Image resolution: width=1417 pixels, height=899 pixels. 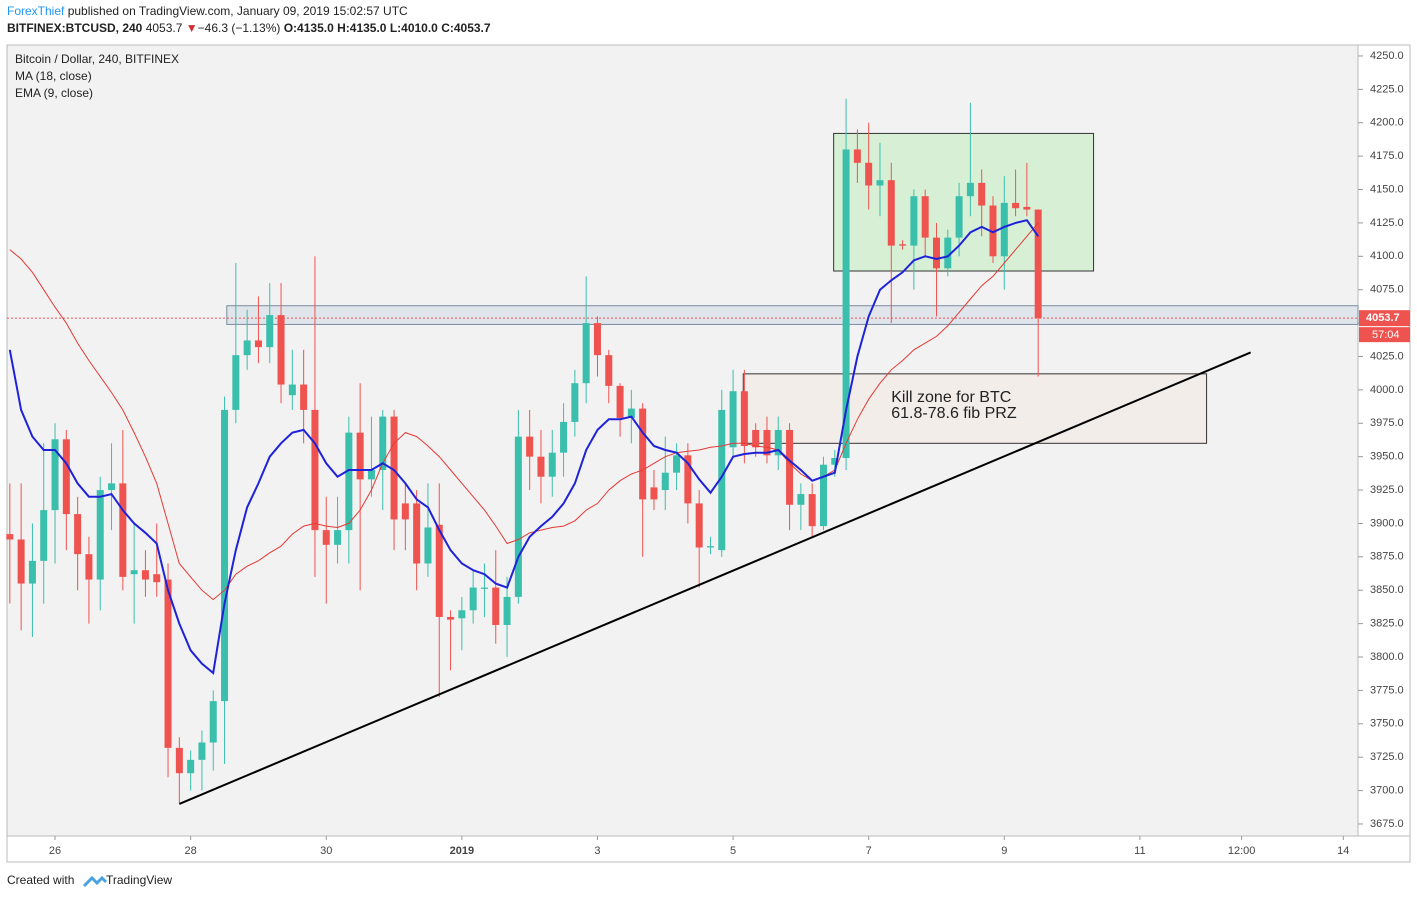 I want to click on y-tick-label: 3800.0, so click(x=1387, y=657).